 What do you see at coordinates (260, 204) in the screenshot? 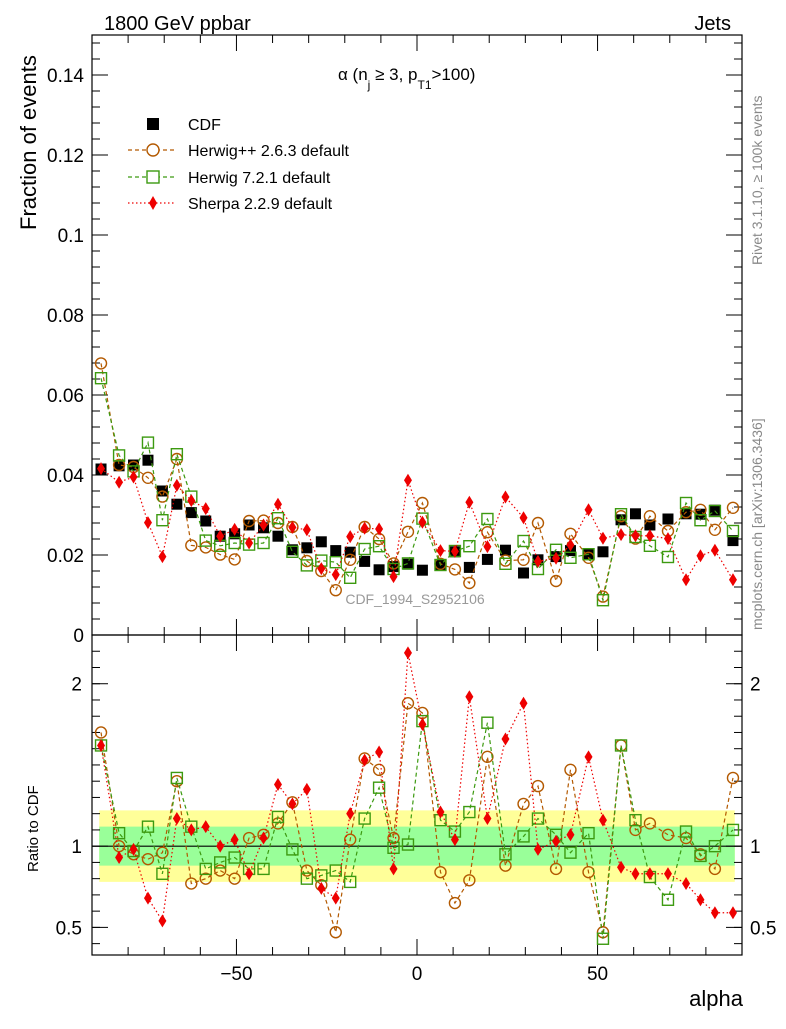
I see `legend-sherpa-label: Sherpa 2.2.9 default` at bounding box center [260, 204].